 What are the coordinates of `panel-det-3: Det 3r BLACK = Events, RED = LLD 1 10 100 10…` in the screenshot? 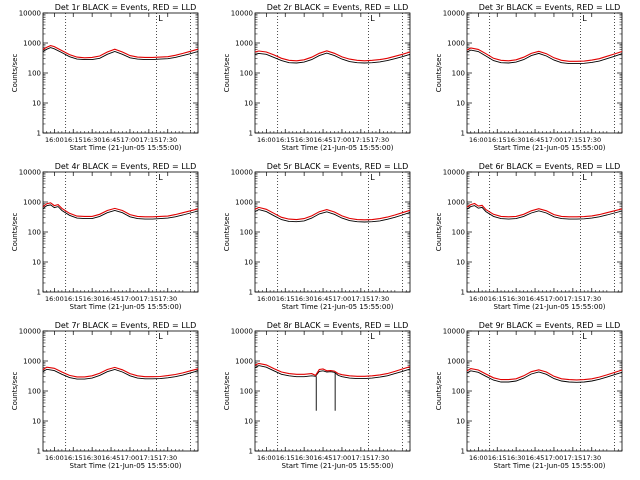 It's located at (529, 77).